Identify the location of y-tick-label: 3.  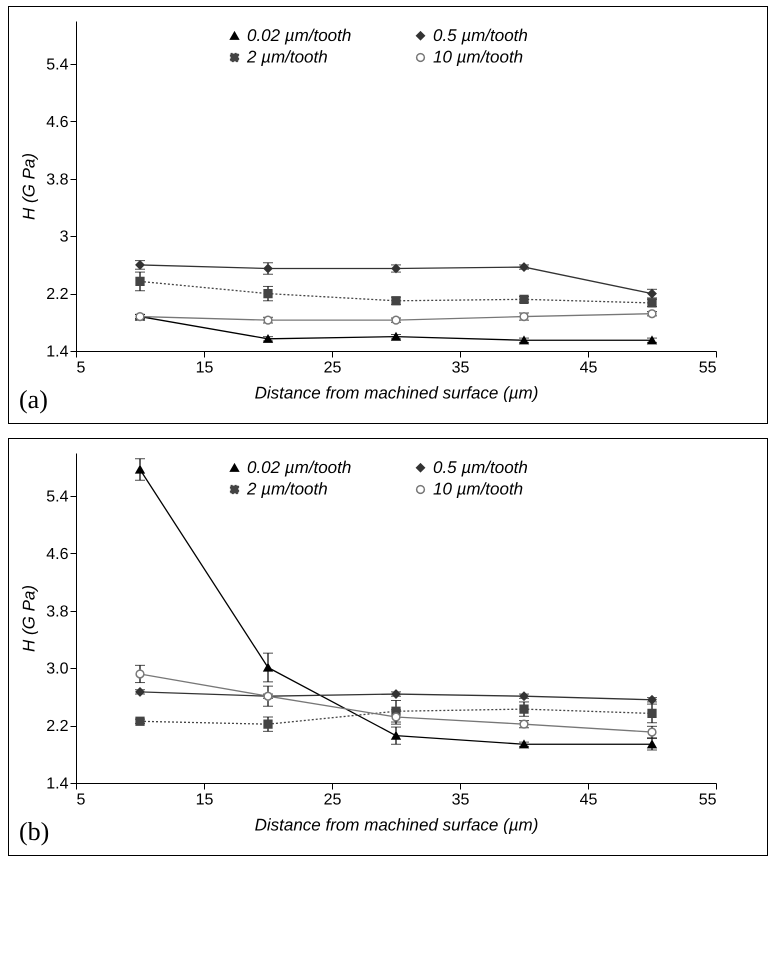
(64, 237).